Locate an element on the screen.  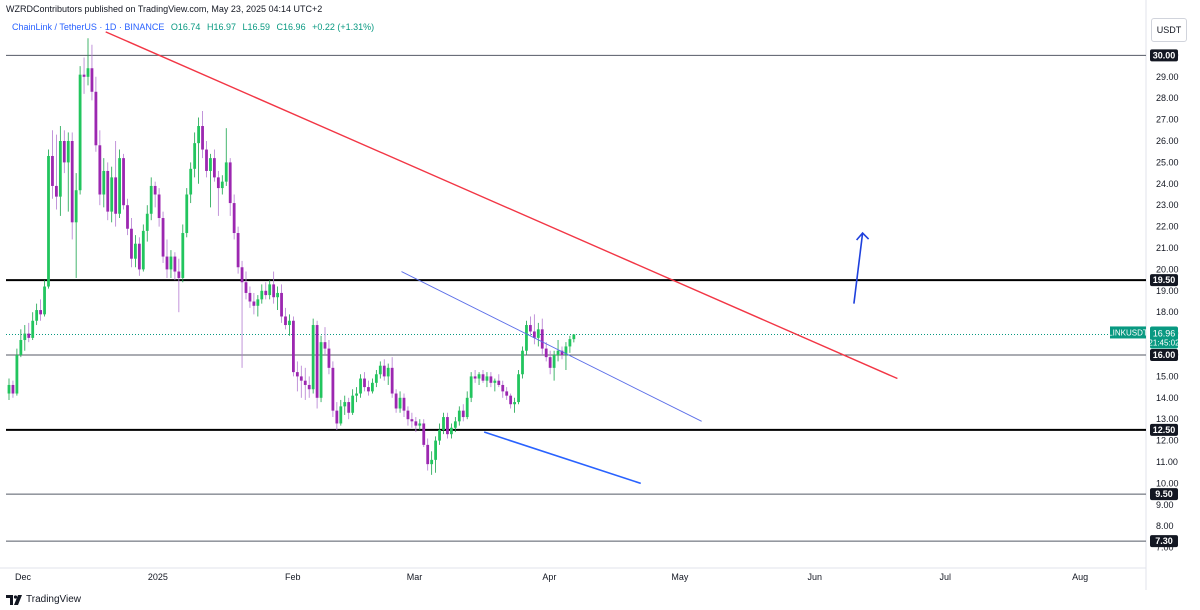
price-tick-label: 12.00 is located at coordinates (1167, 441).